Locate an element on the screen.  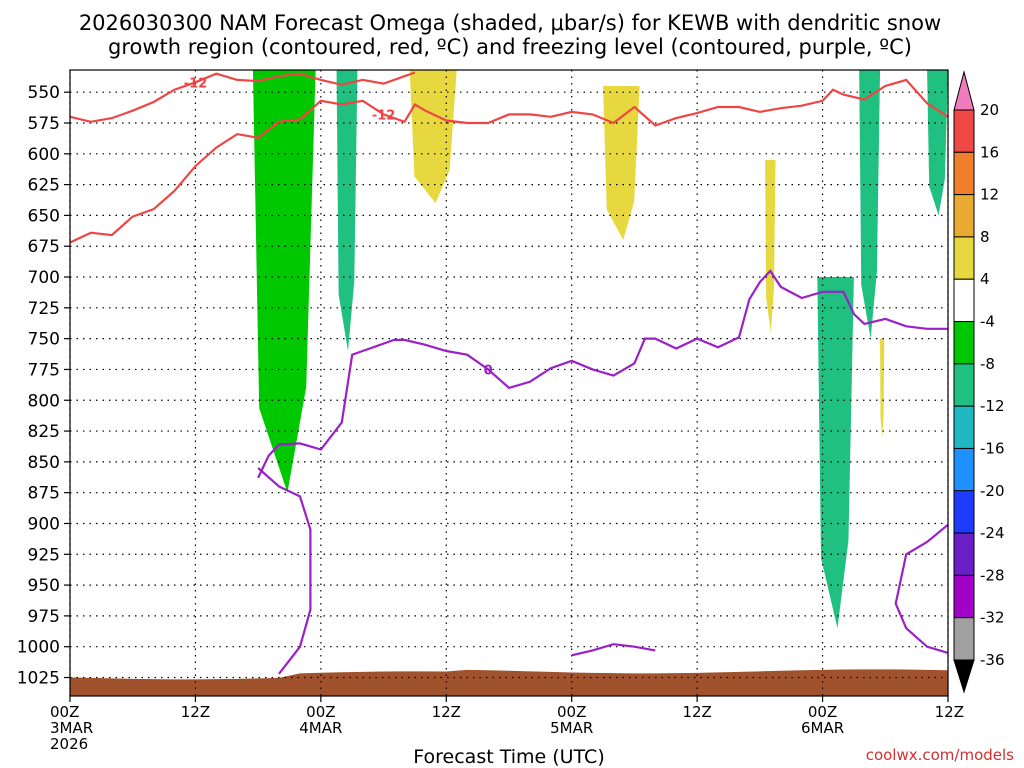
y-tick-label: 700 is located at coordinates (44, 278).